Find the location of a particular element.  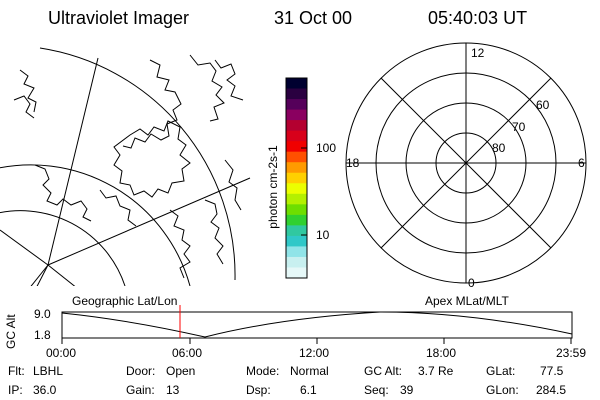

glat-label: GLat: is located at coordinates (501, 371).